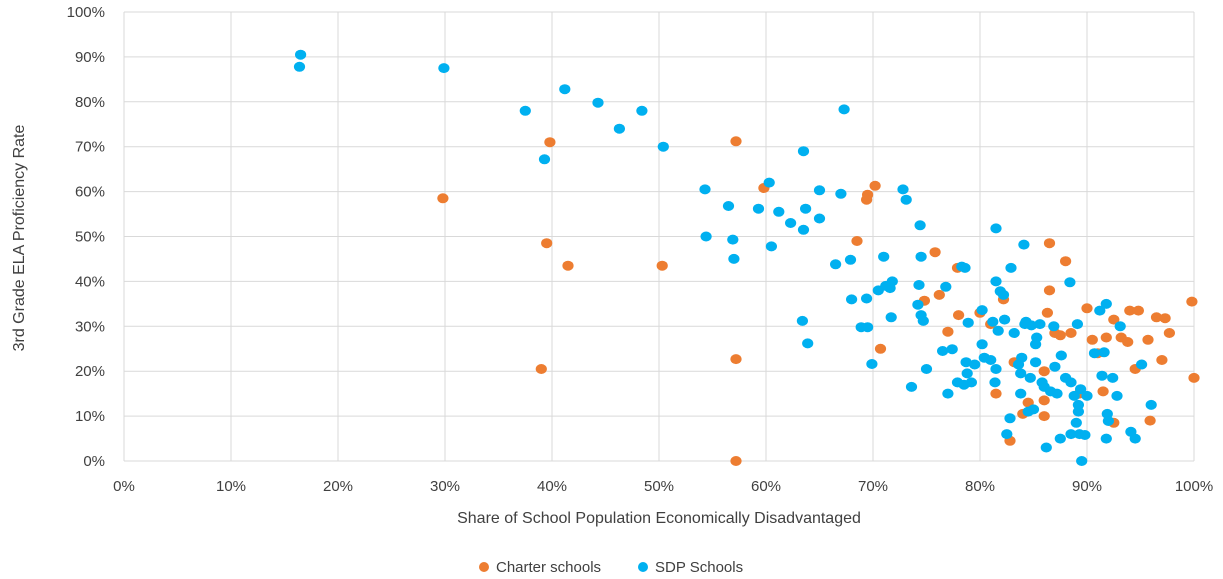  Describe the element at coordinates (338, 486) in the screenshot. I see `x-tick-label: 20%` at that location.